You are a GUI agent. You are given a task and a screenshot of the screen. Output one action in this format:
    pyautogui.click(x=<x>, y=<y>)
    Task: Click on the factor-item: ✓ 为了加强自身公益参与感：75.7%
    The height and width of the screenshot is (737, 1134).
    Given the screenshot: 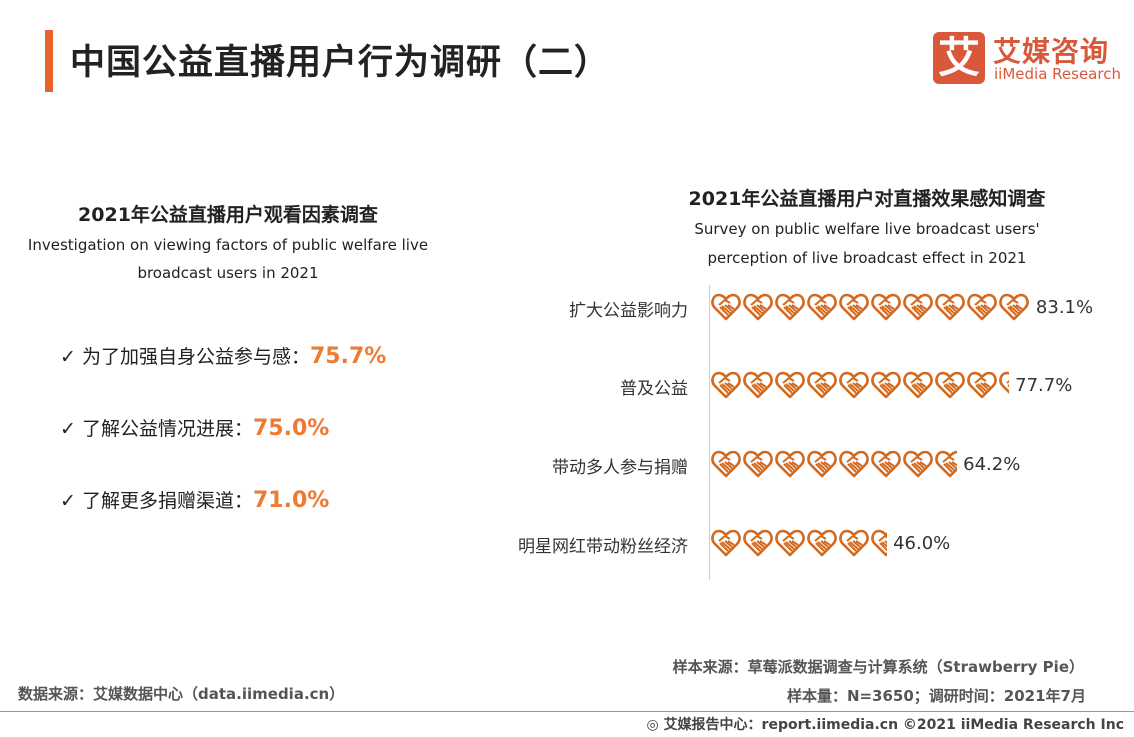 What is the action you would take?
    pyautogui.click(x=223, y=355)
    